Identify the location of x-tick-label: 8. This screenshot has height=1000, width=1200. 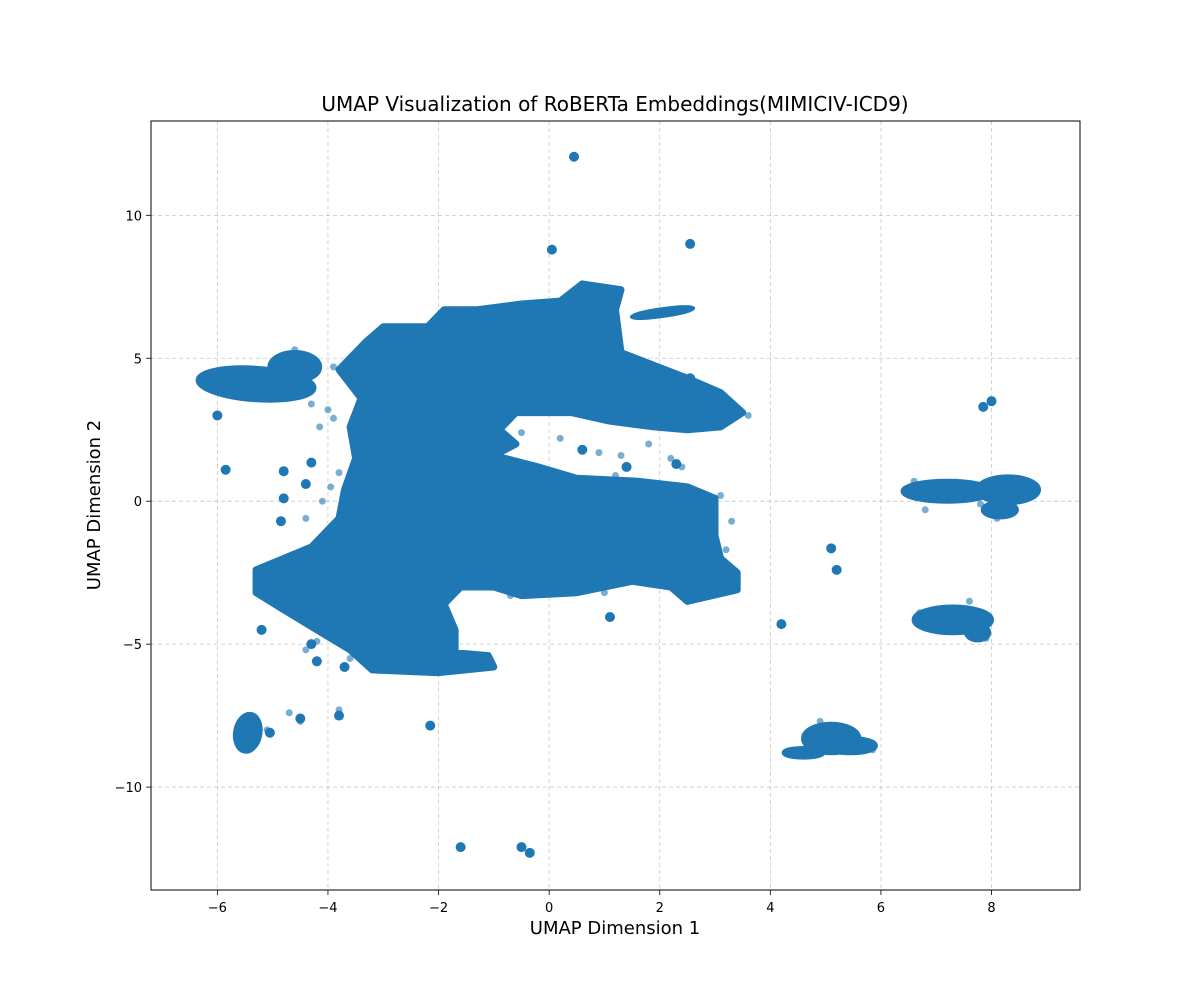
(991, 908).